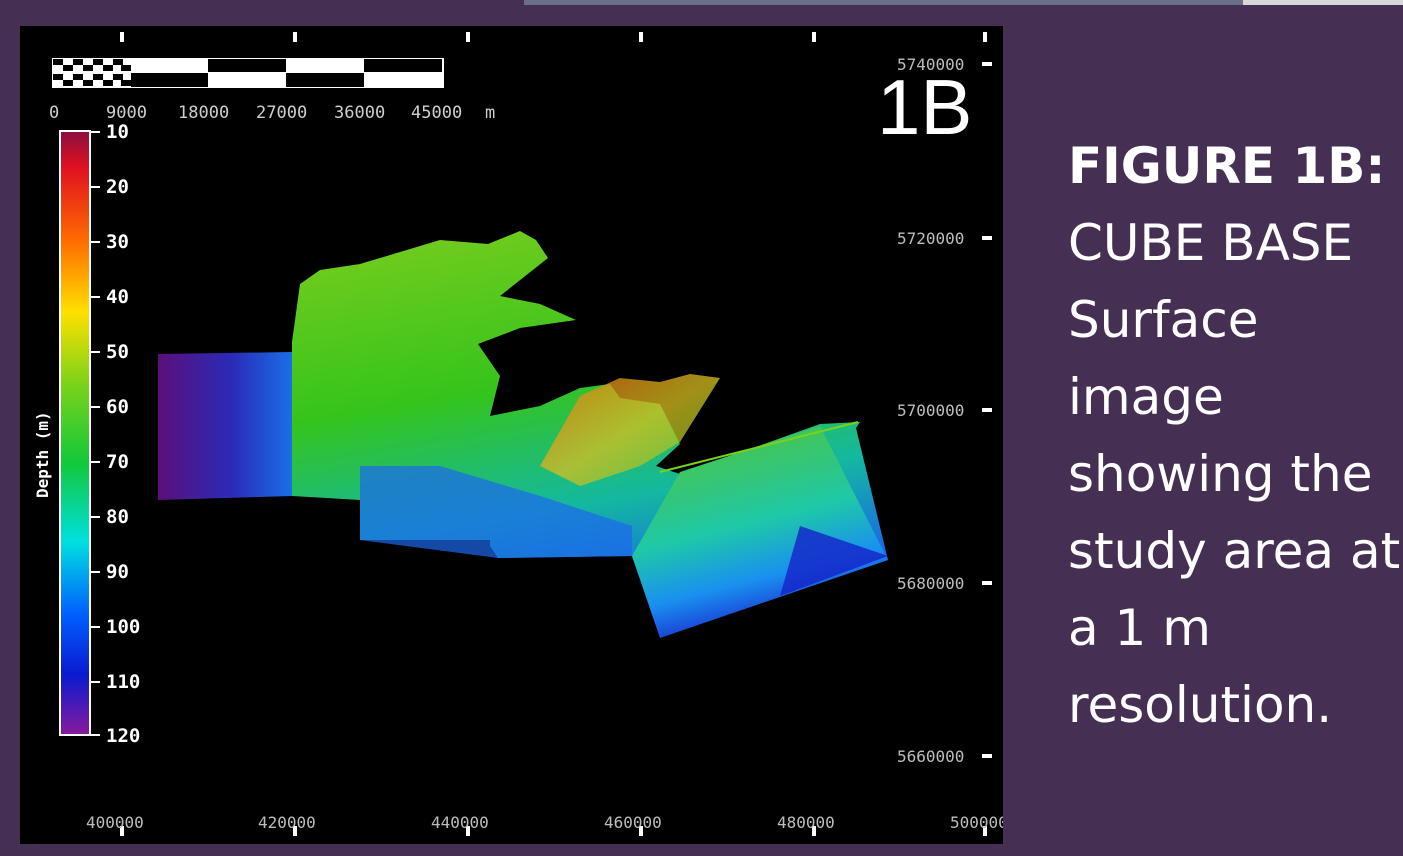 The width and height of the screenshot is (1403, 856). Describe the element at coordinates (123, 682) in the screenshot. I see `colorbar-tick-label: 110` at that location.